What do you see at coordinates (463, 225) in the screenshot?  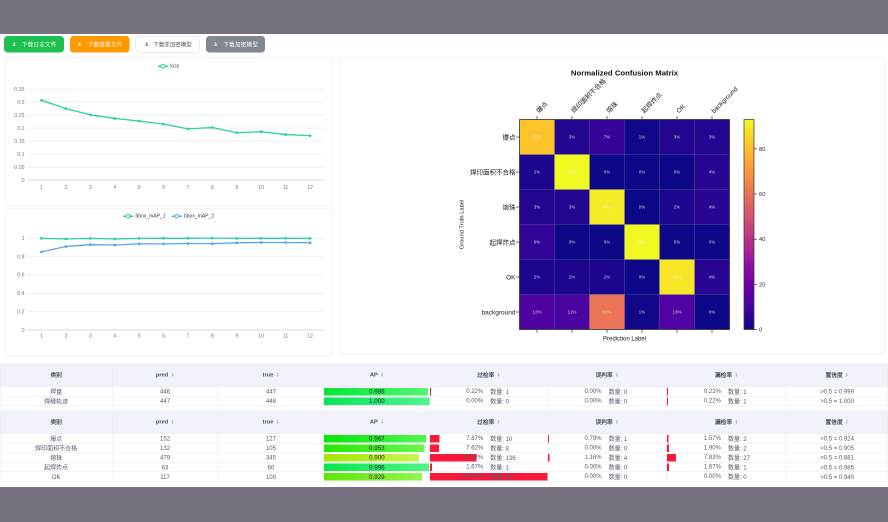 I see `svg-text: Ground Truth Label` at bounding box center [463, 225].